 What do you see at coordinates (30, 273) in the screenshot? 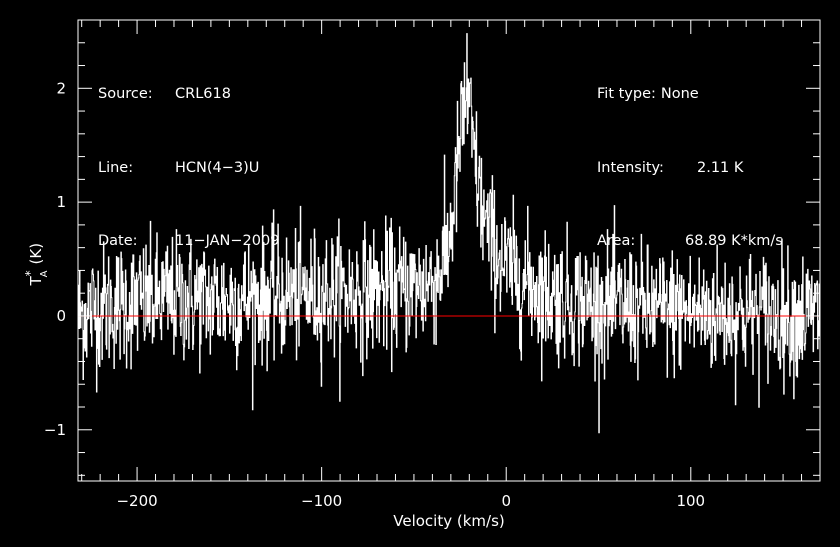
I see `y-axis-label-superscript: *` at bounding box center [30, 273].